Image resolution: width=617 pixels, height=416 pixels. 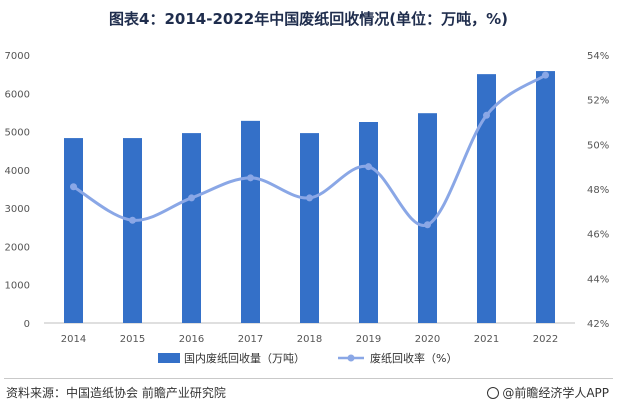 I want to click on legend: 国内废纸回收量（万吨） 废纸回收率（%）, so click(x=307, y=358).